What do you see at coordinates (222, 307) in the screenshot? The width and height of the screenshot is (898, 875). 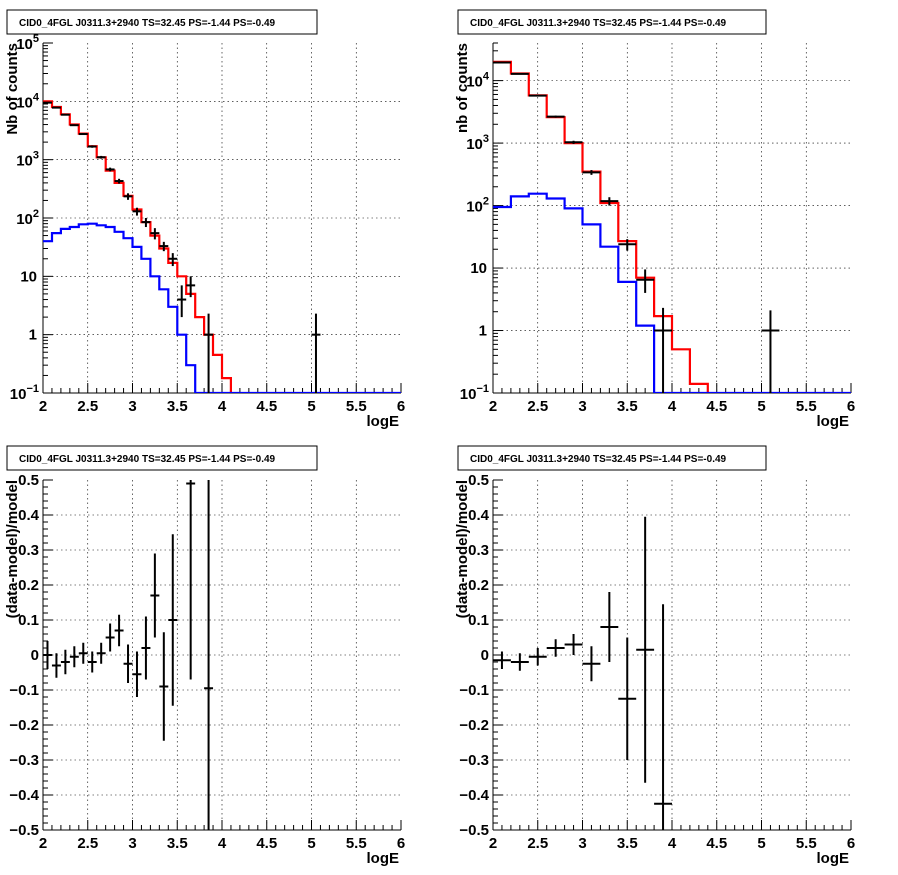 I see `histogram-series-blue` at bounding box center [222, 307].